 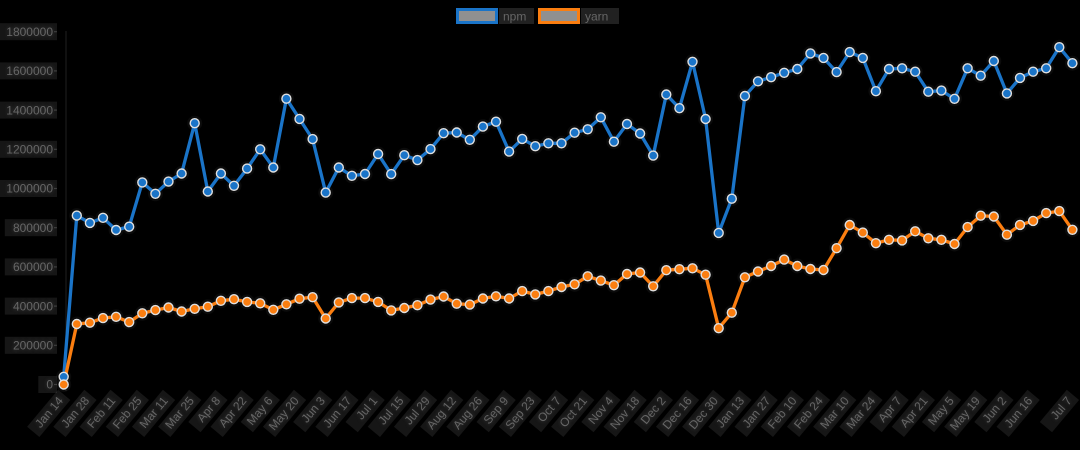 What do you see at coordinates (29, 32) in the screenshot?
I see `svg-text: 1800000` at bounding box center [29, 32].